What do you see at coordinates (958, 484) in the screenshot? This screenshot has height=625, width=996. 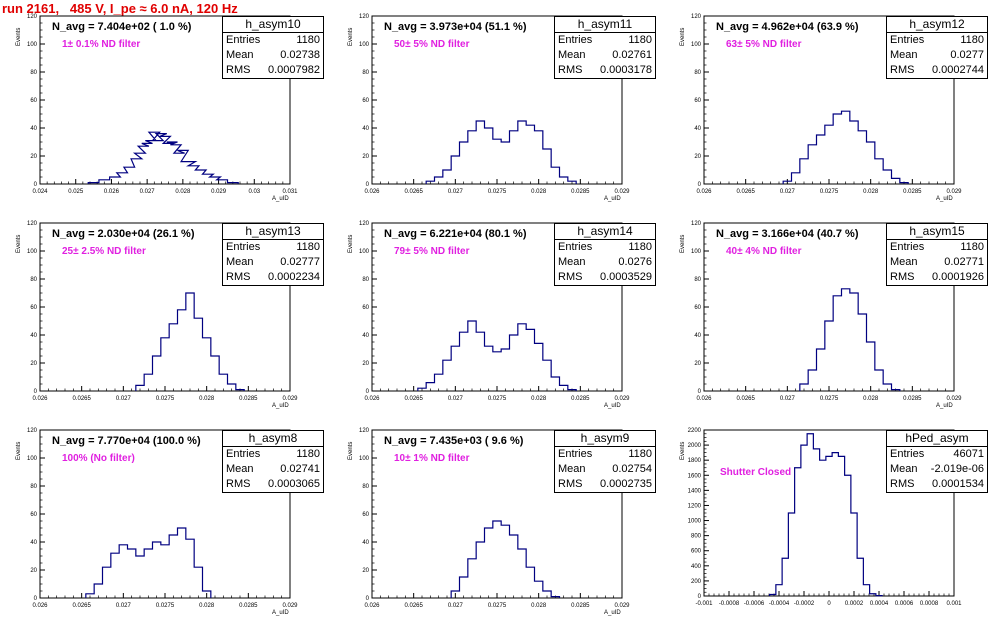 I see `stats-value: 0.0001534` at bounding box center [958, 484].